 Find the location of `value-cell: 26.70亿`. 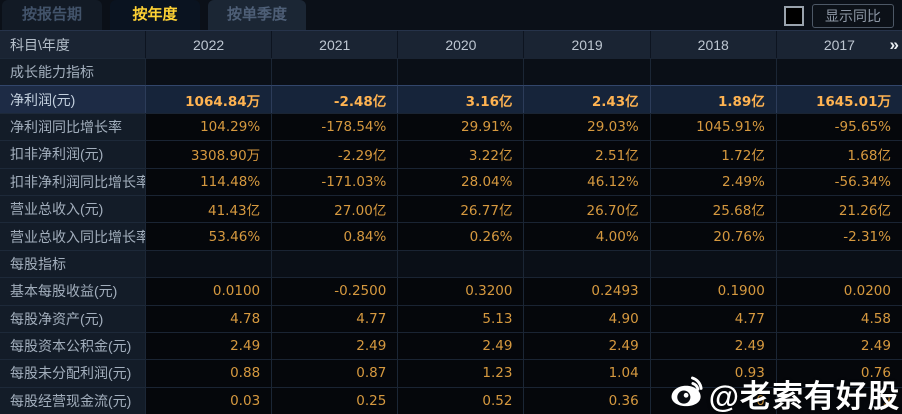

value-cell: 26.70亿 is located at coordinates (586, 208).